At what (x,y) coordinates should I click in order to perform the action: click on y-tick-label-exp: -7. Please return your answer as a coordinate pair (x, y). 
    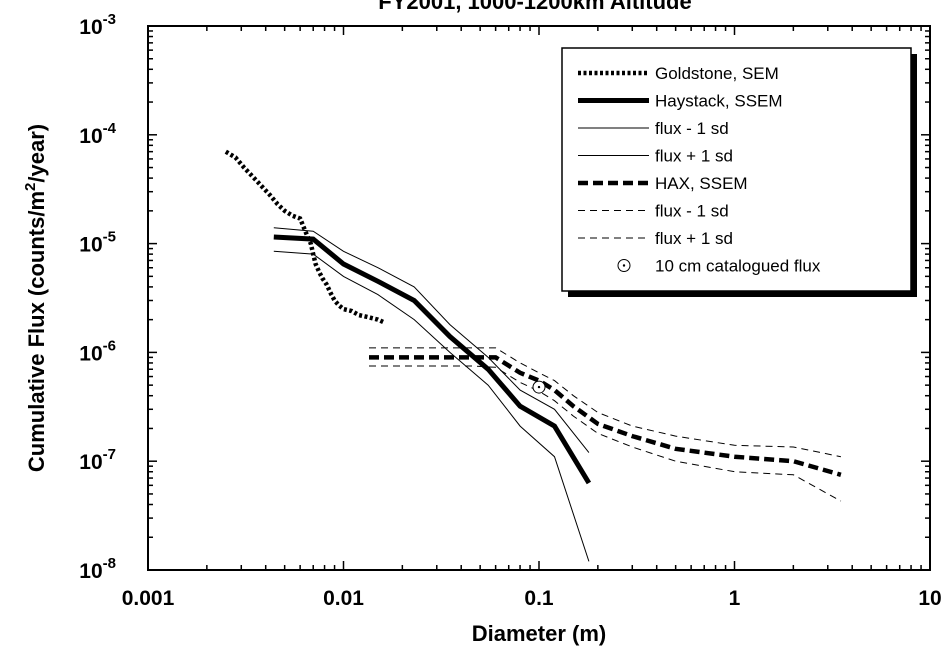
    Looking at the image, I should click on (109, 454).